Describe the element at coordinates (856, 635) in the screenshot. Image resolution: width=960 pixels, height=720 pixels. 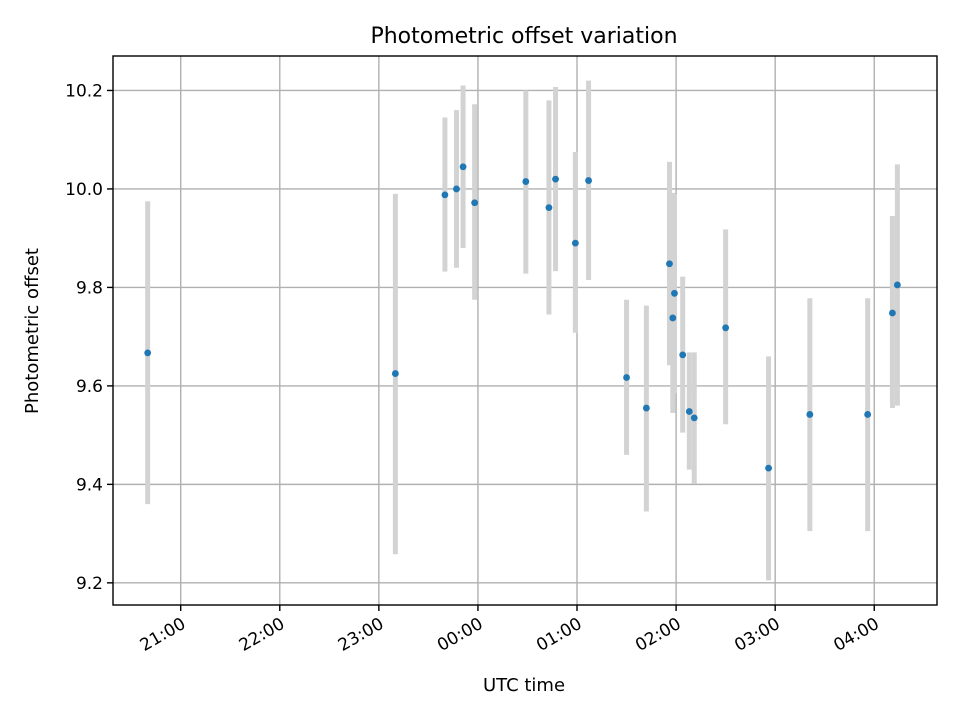
I see `x-tick-label: 04:00` at that location.